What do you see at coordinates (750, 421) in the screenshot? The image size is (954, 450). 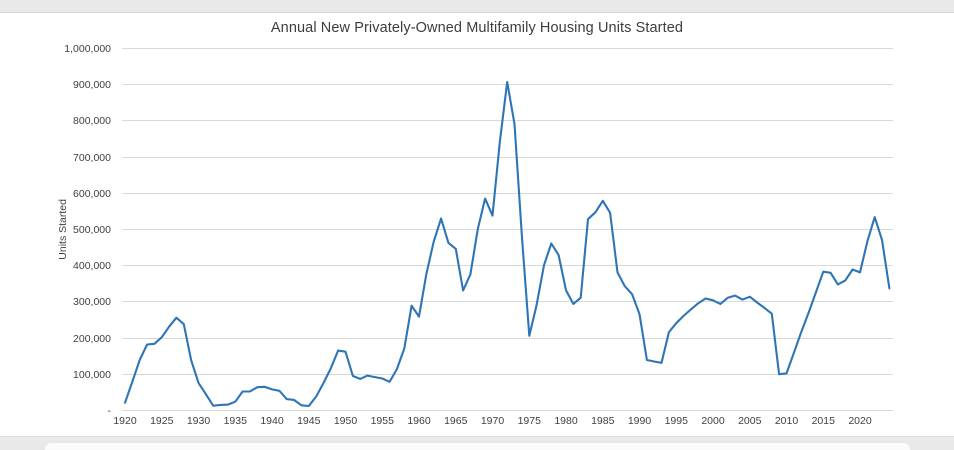 I see `x-tick-label: 2005` at bounding box center [750, 421].